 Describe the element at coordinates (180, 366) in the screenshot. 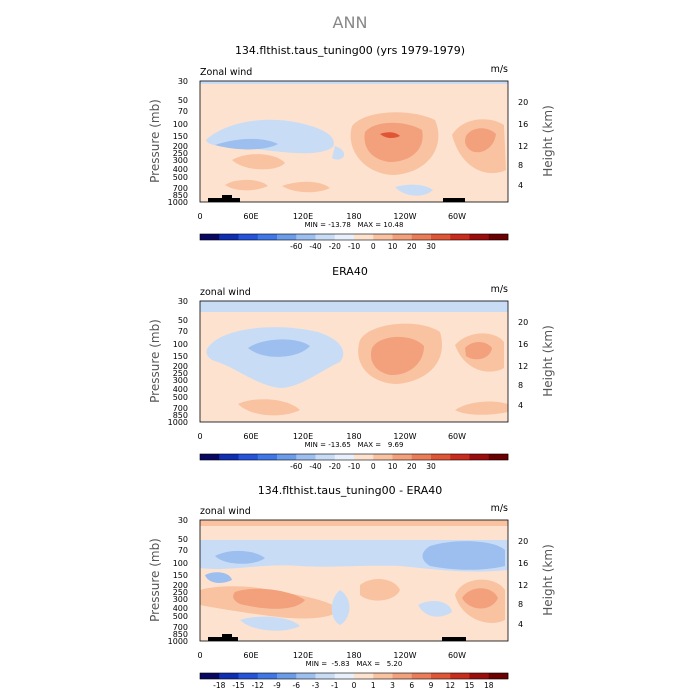

I see `y-tick-label: 200` at that location.